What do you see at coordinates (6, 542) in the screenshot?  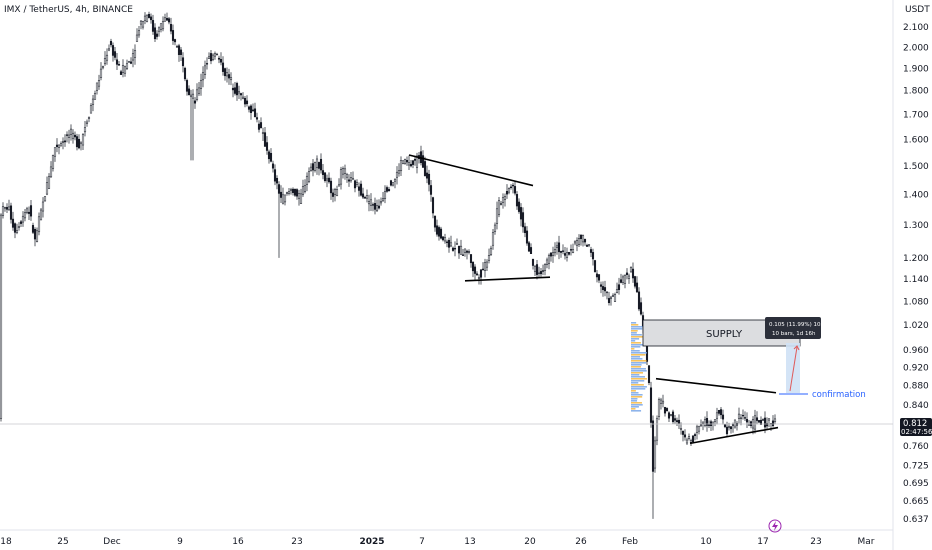 I see `time-tick-label: 18` at bounding box center [6, 542].